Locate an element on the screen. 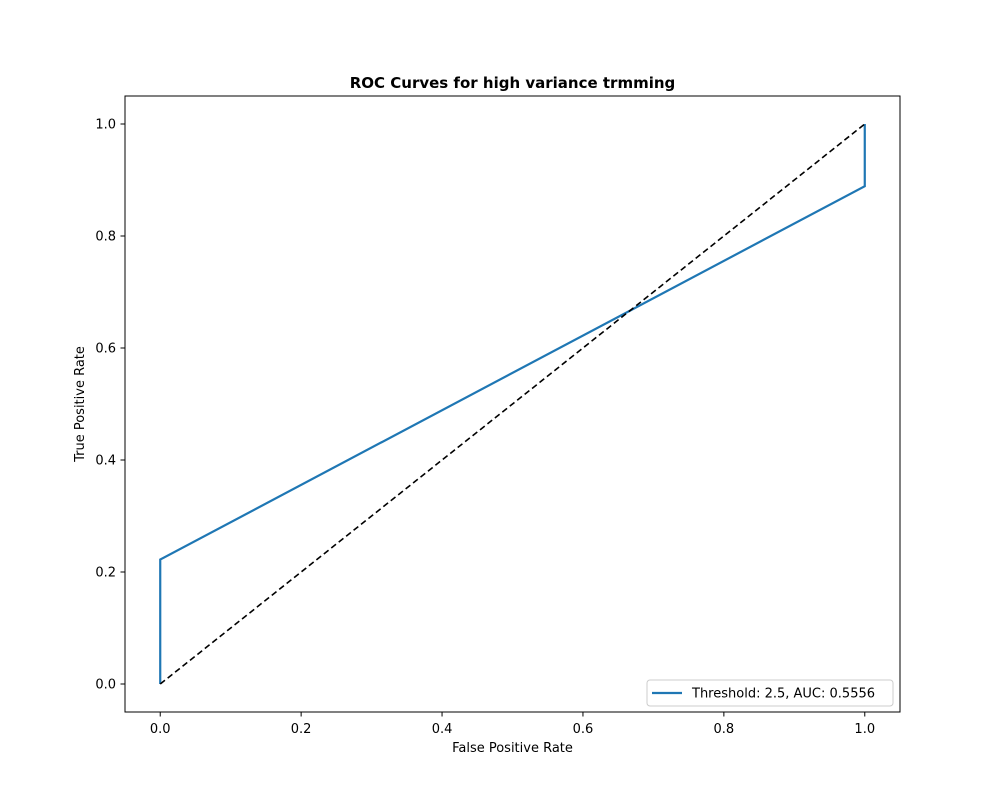  y-axis: 0.0 0.2 0.4 0.6 0.8 1.0 is located at coordinates (110, 405).